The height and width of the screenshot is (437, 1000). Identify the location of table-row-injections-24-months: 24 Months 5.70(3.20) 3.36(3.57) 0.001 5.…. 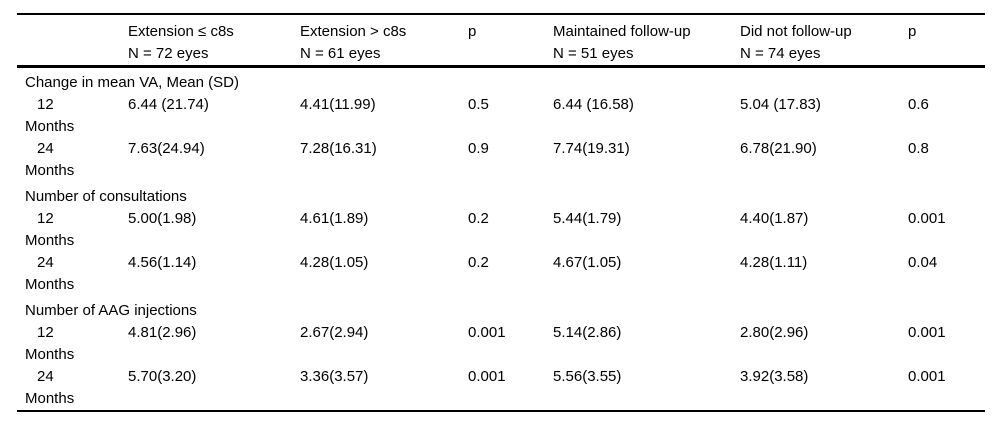
(501, 388).